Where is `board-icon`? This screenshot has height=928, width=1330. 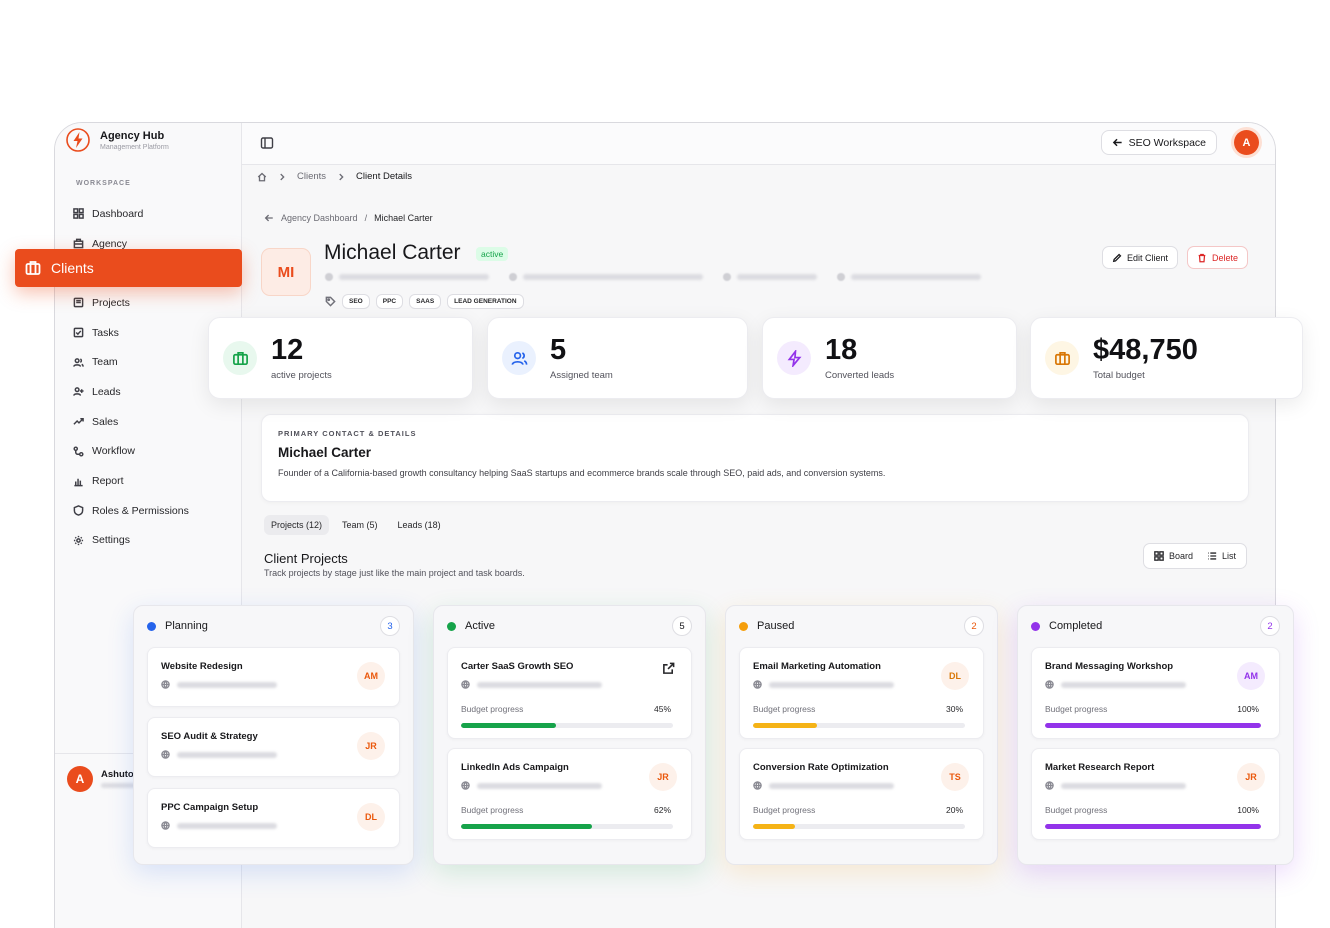
board-icon is located at coordinates (1159, 556).